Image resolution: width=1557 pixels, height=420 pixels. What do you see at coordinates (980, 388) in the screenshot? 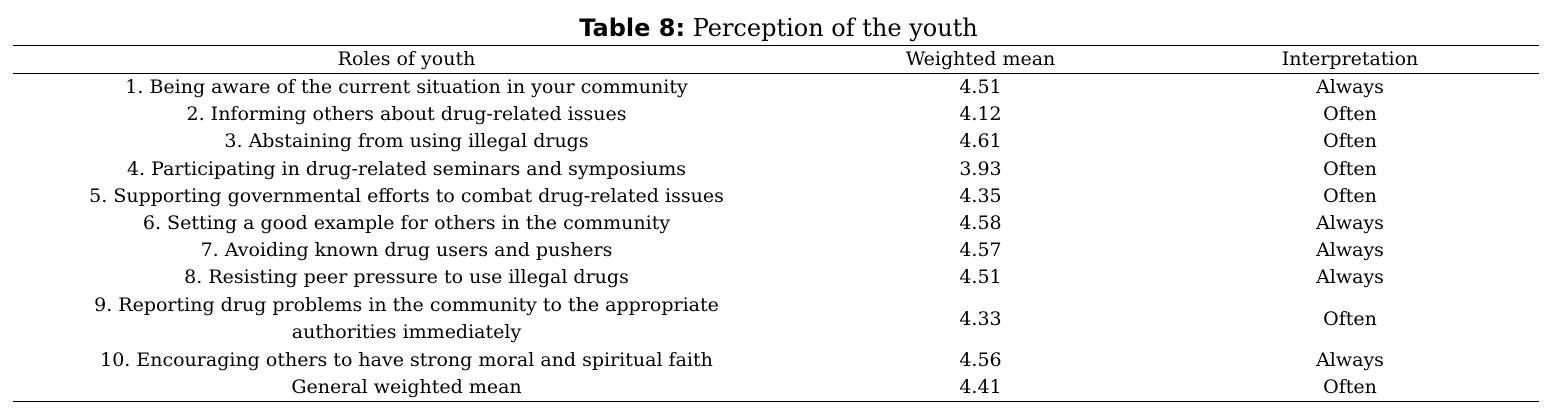
I see `mean-cell: 4.41` at bounding box center [980, 388].